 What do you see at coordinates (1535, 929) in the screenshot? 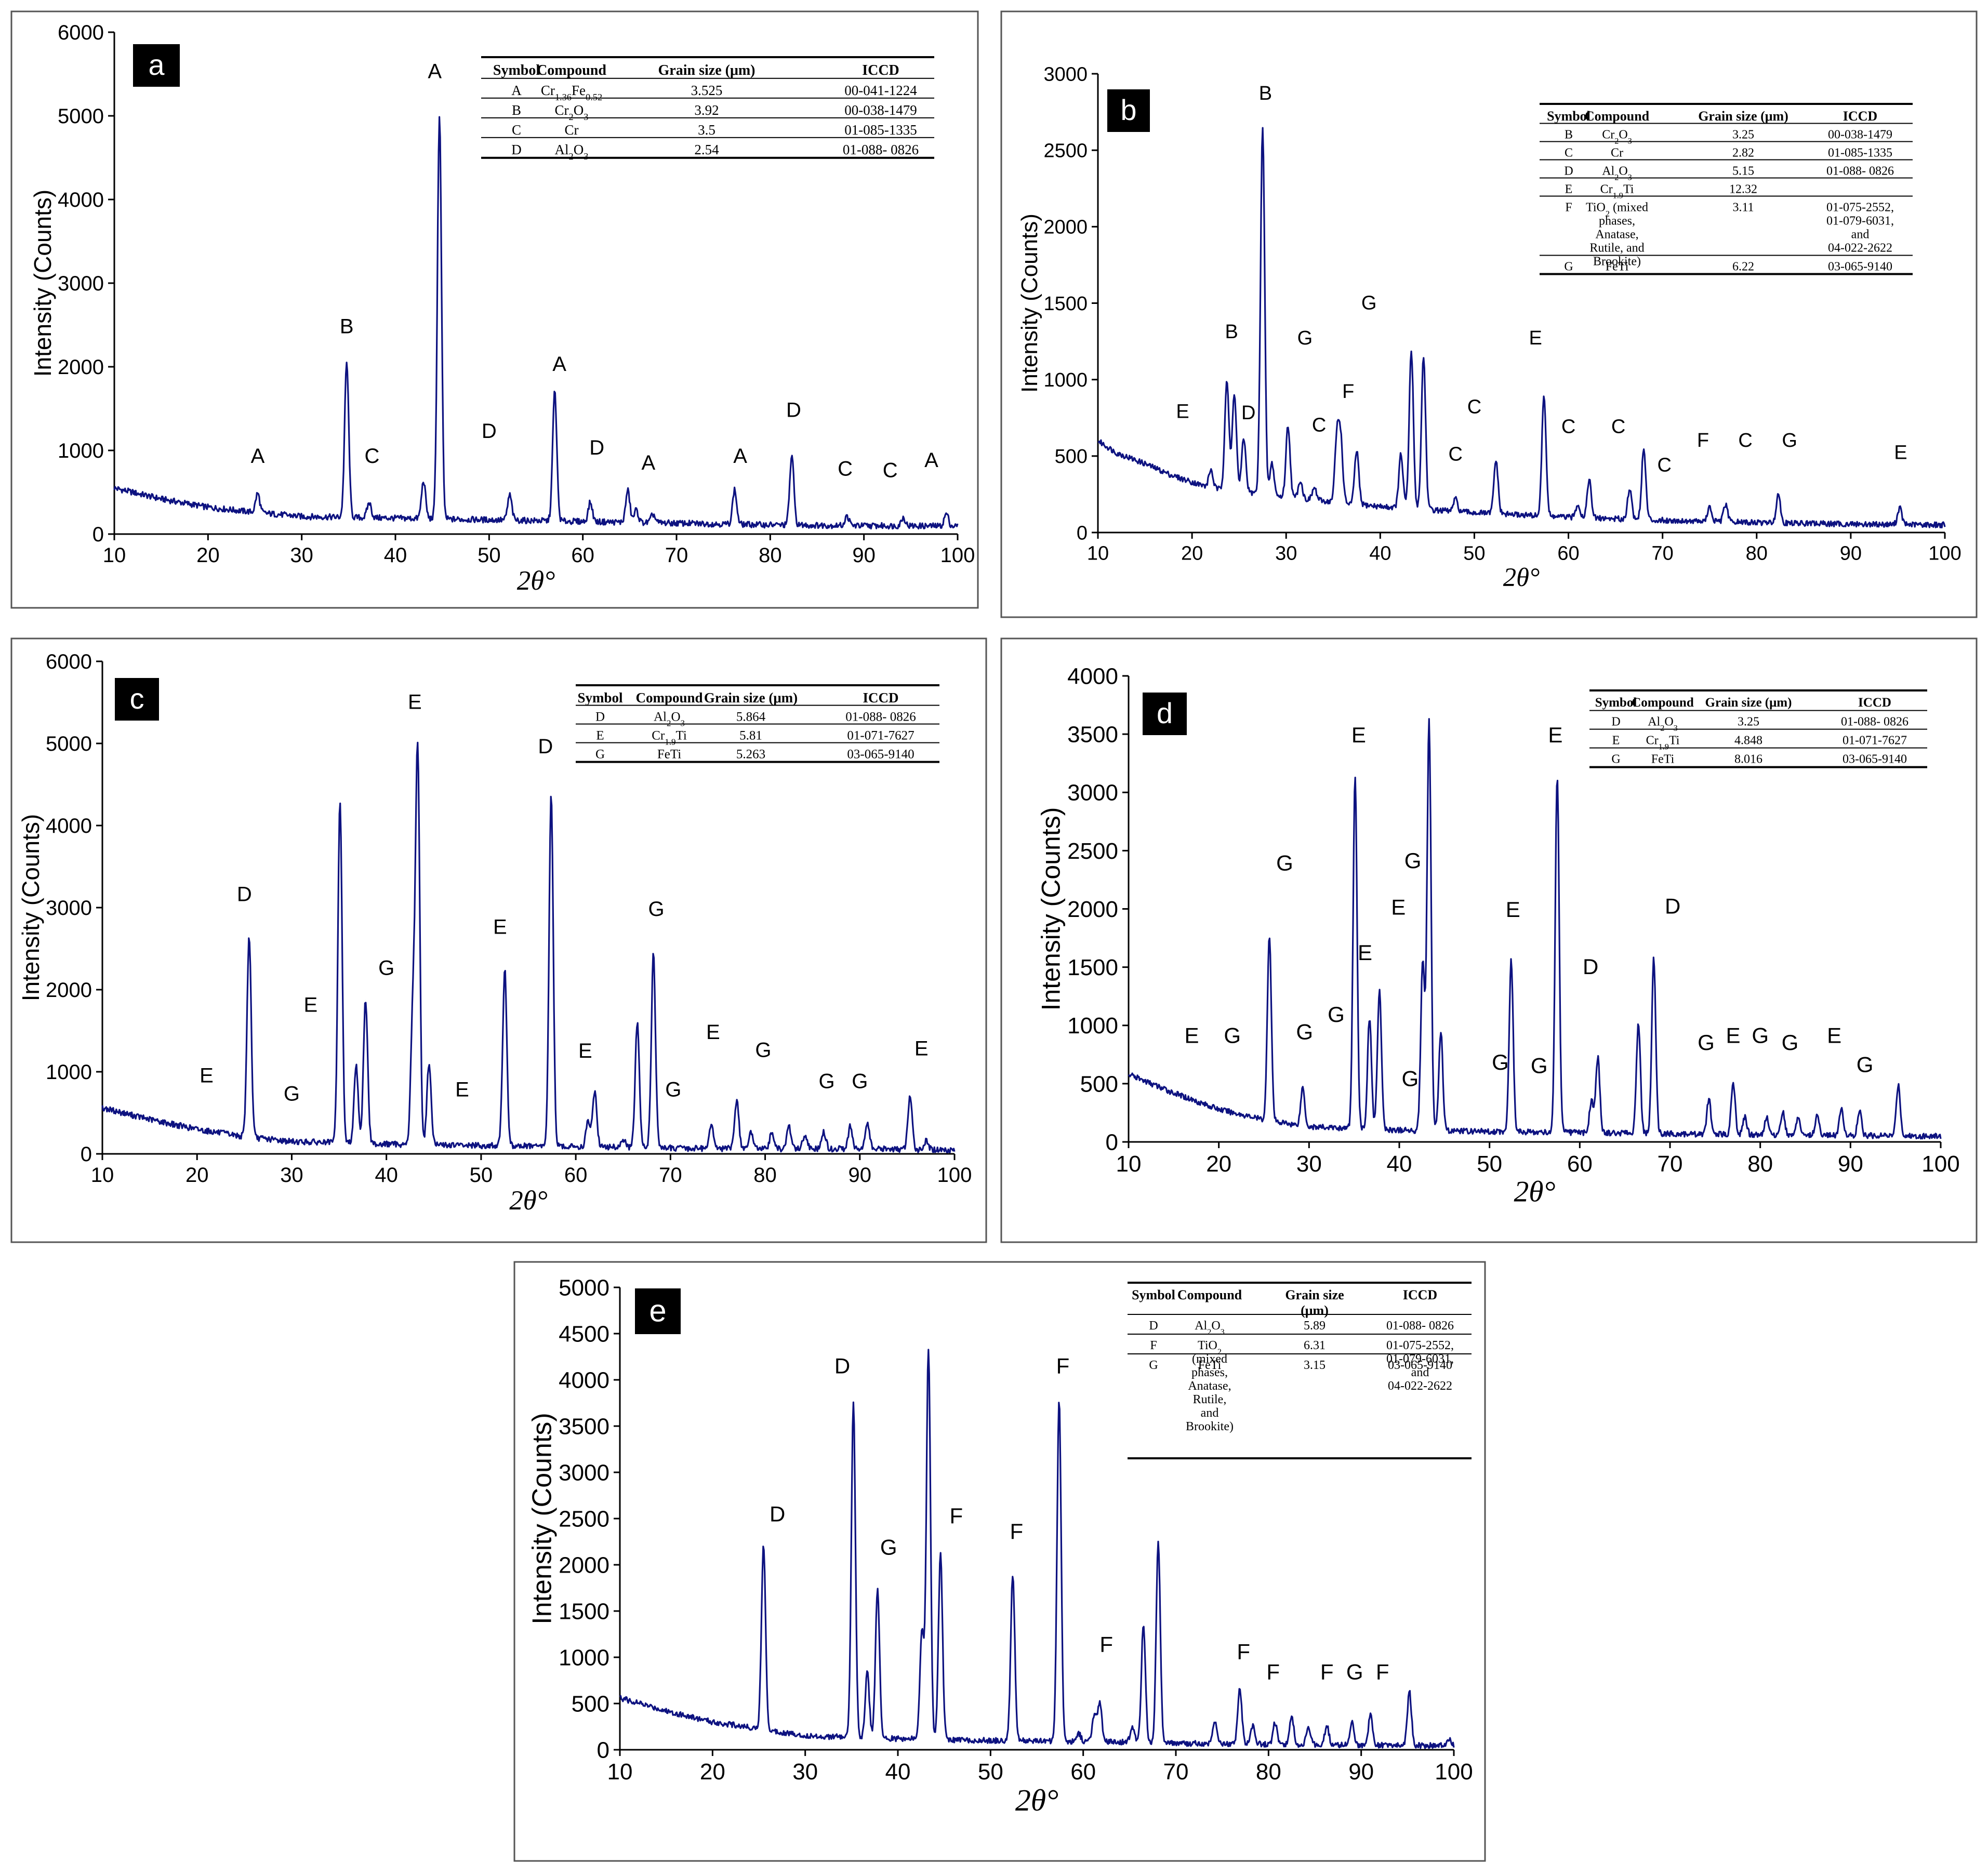
I see `xrd-trace` at bounding box center [1535, 929].